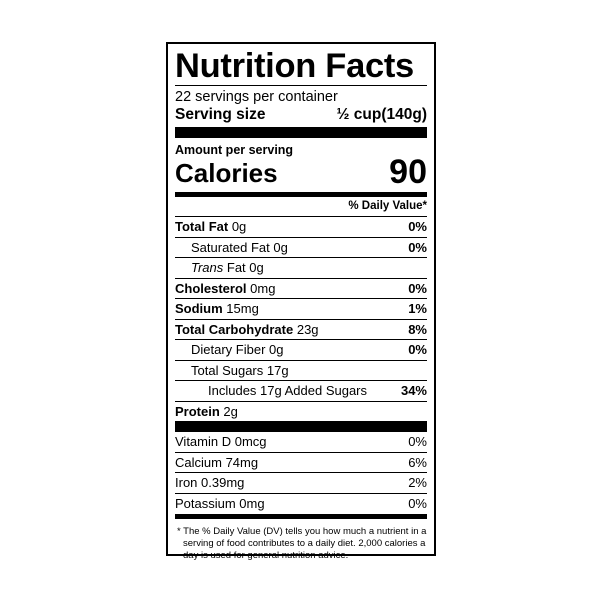 Image resolution: width=600 pixels, height=600 pixels. Describe the element at coordinates (301, 289) in the screenshot. I see `nutrient-row-cholesterol: Cholesterol 0mg 0%` at that location.